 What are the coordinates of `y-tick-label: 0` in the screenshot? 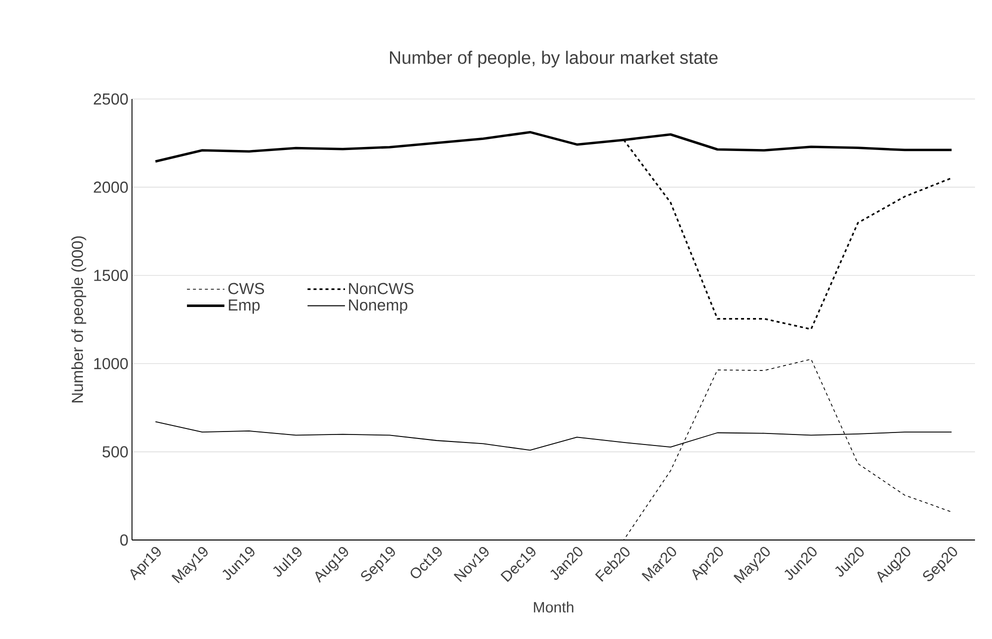 It's located at (124, 540).